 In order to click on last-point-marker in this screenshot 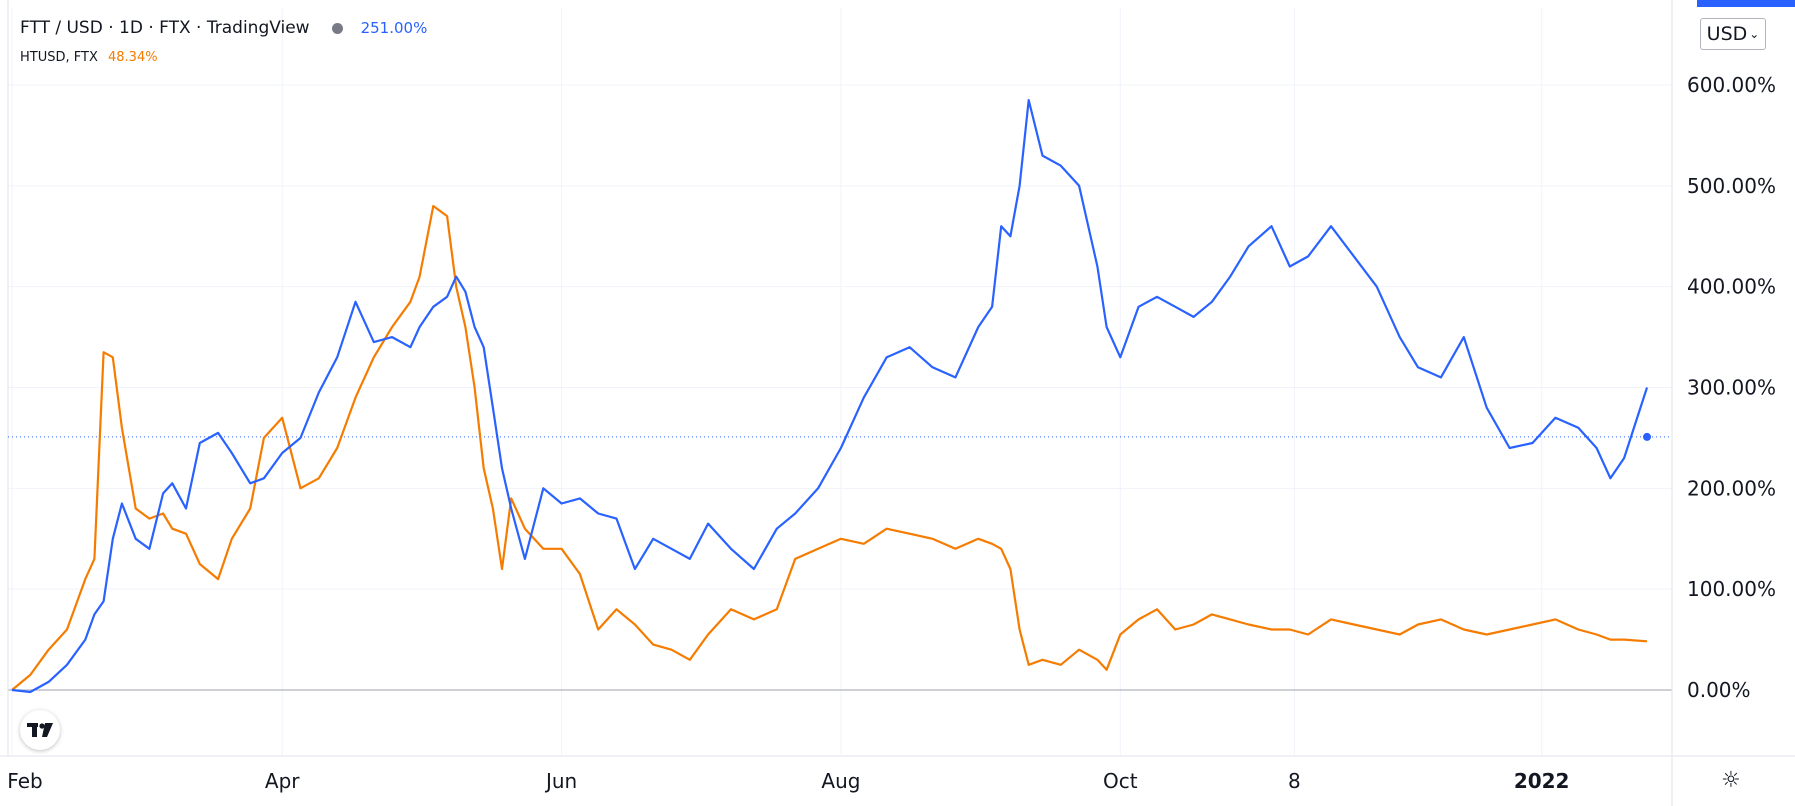, I will do `click(1647, 436)`.